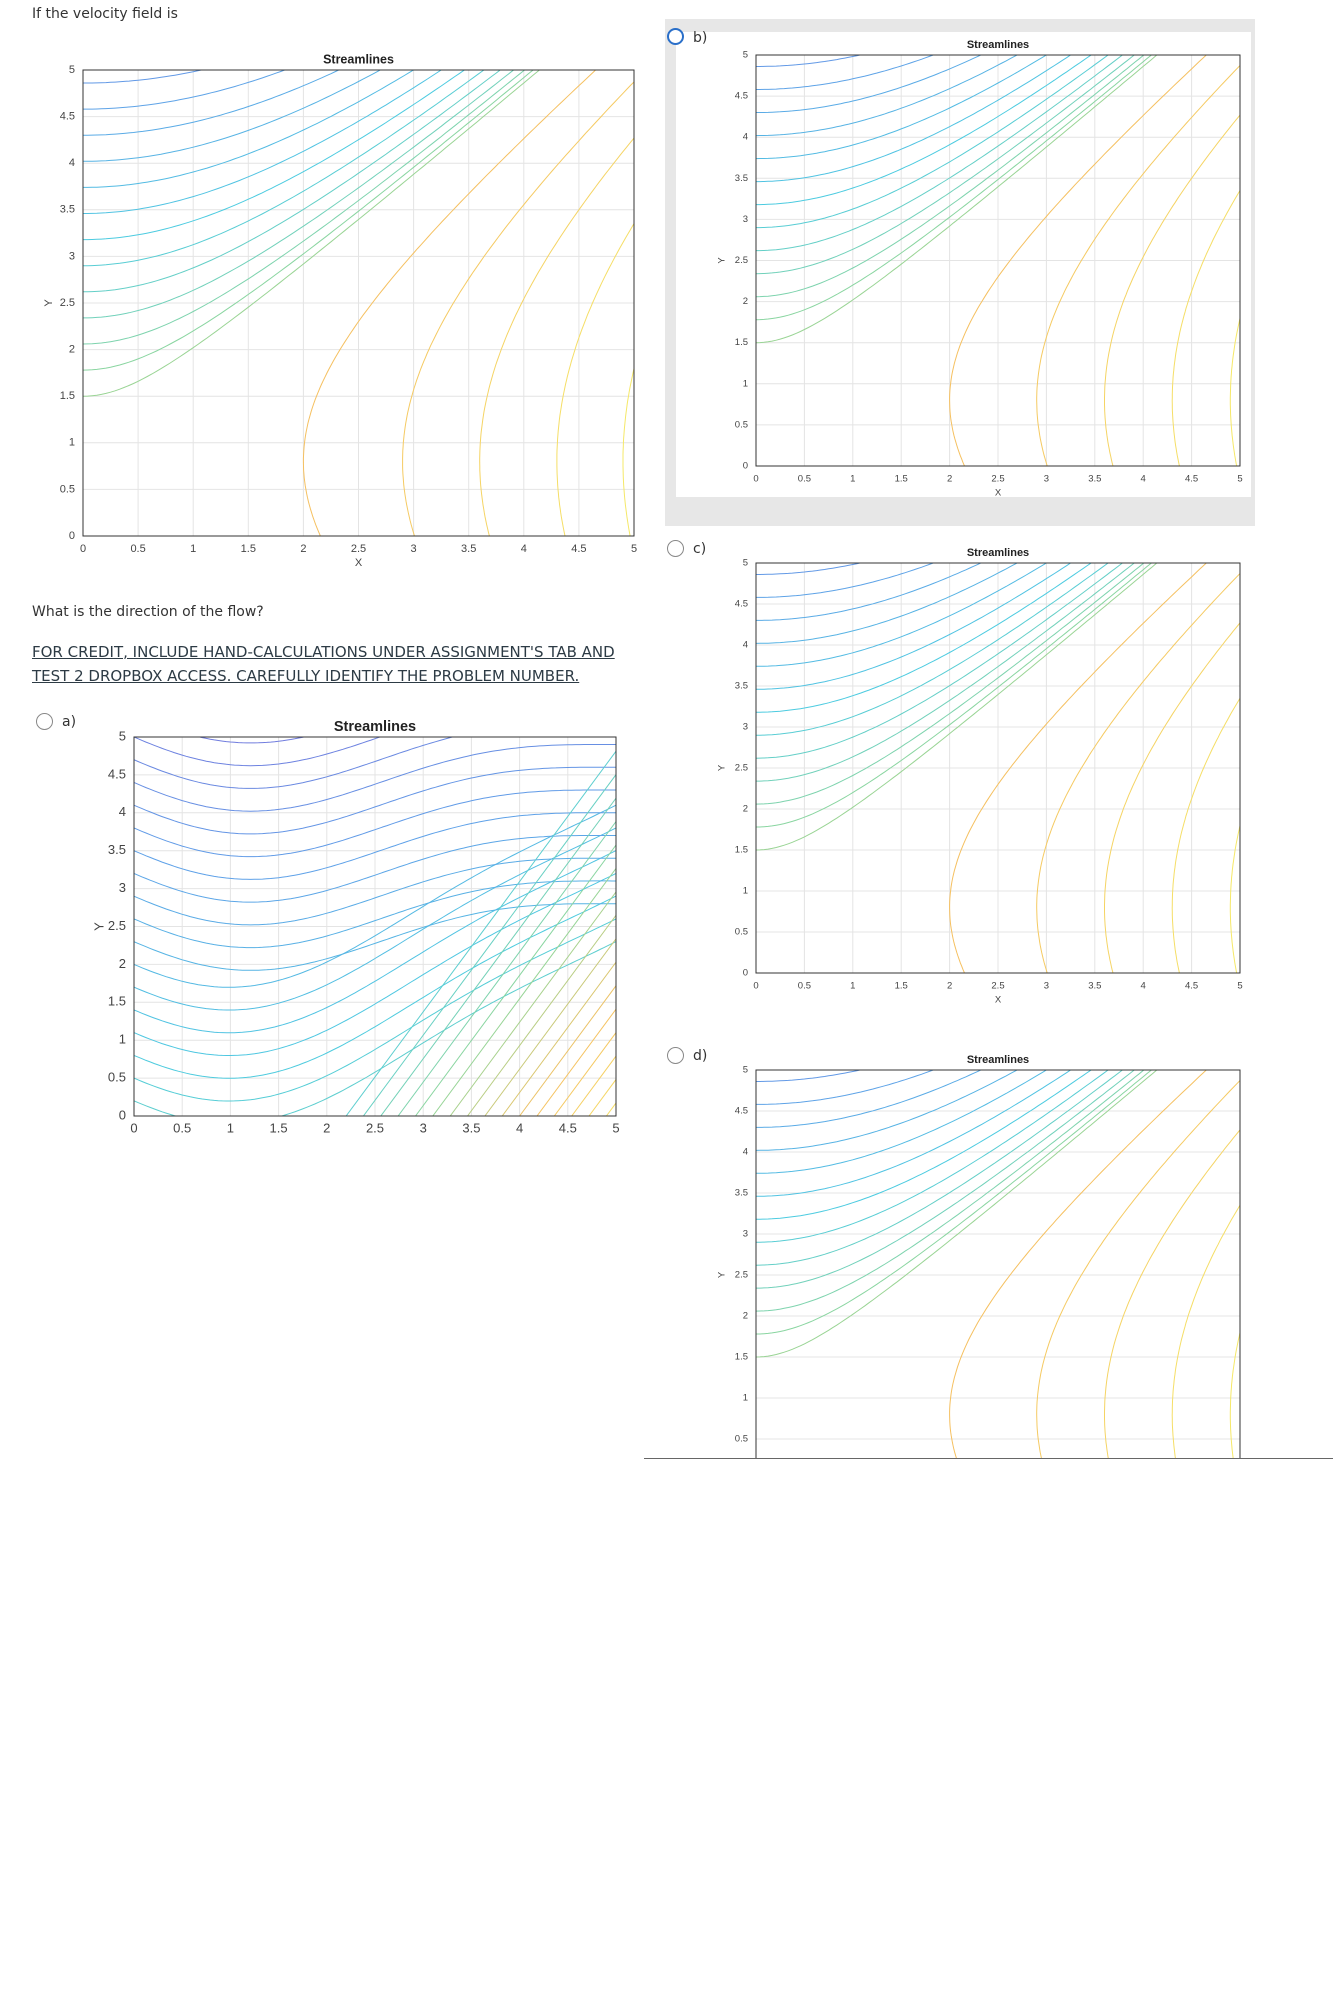 This screenshot has width=1333, height=2000. Describe the element at coordinates (105, 14) in the screenshot. I see `prompt: If the velocity field is` at that location.